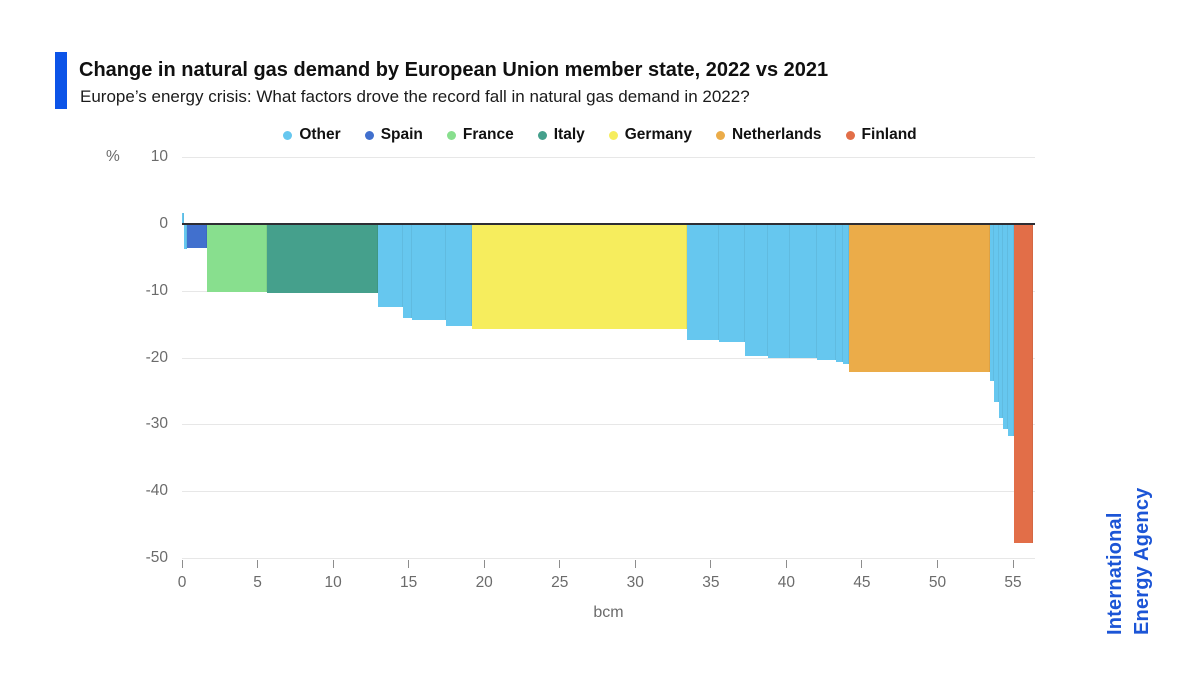 Image resolution: width=1200 pixels, height=675 pixels. What do you see at coordinates (1130, 540) in the screenshot?
I see `iea-wordmark: International Energy Agency` at bounding box center [1130, 540].